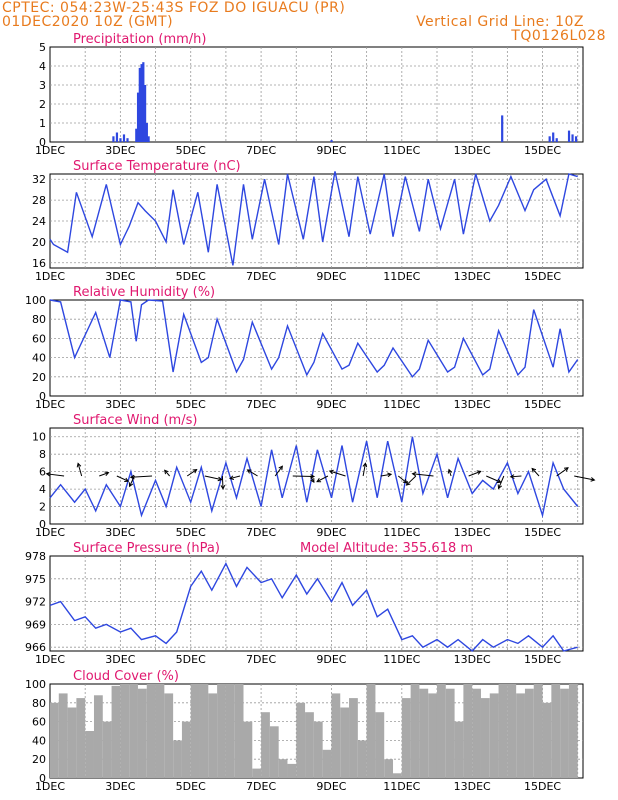 The height and width of the screenshot is (800, 618). What do you see at coordinates (88, 22) in the screenshot?
I see `run-datetime: 01DEC2020 10Z (GMT)` at bounding box center [88, 22].